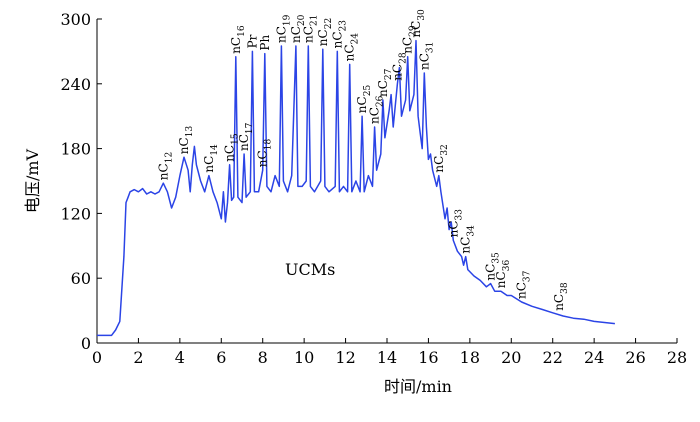 The image size is (700, 422). I want to click on peak-label: nC20, so click(298, 28).